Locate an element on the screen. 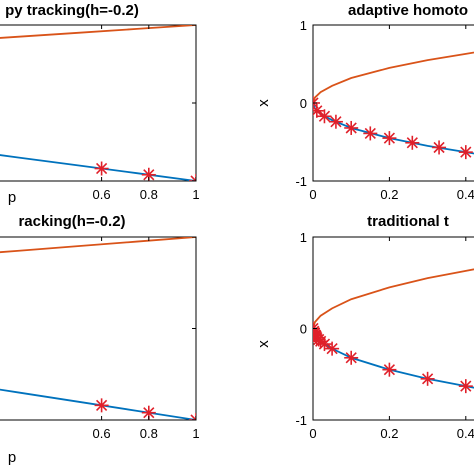  subplot-title: racking(h=-0.2) is located at coordinates (71, 221).